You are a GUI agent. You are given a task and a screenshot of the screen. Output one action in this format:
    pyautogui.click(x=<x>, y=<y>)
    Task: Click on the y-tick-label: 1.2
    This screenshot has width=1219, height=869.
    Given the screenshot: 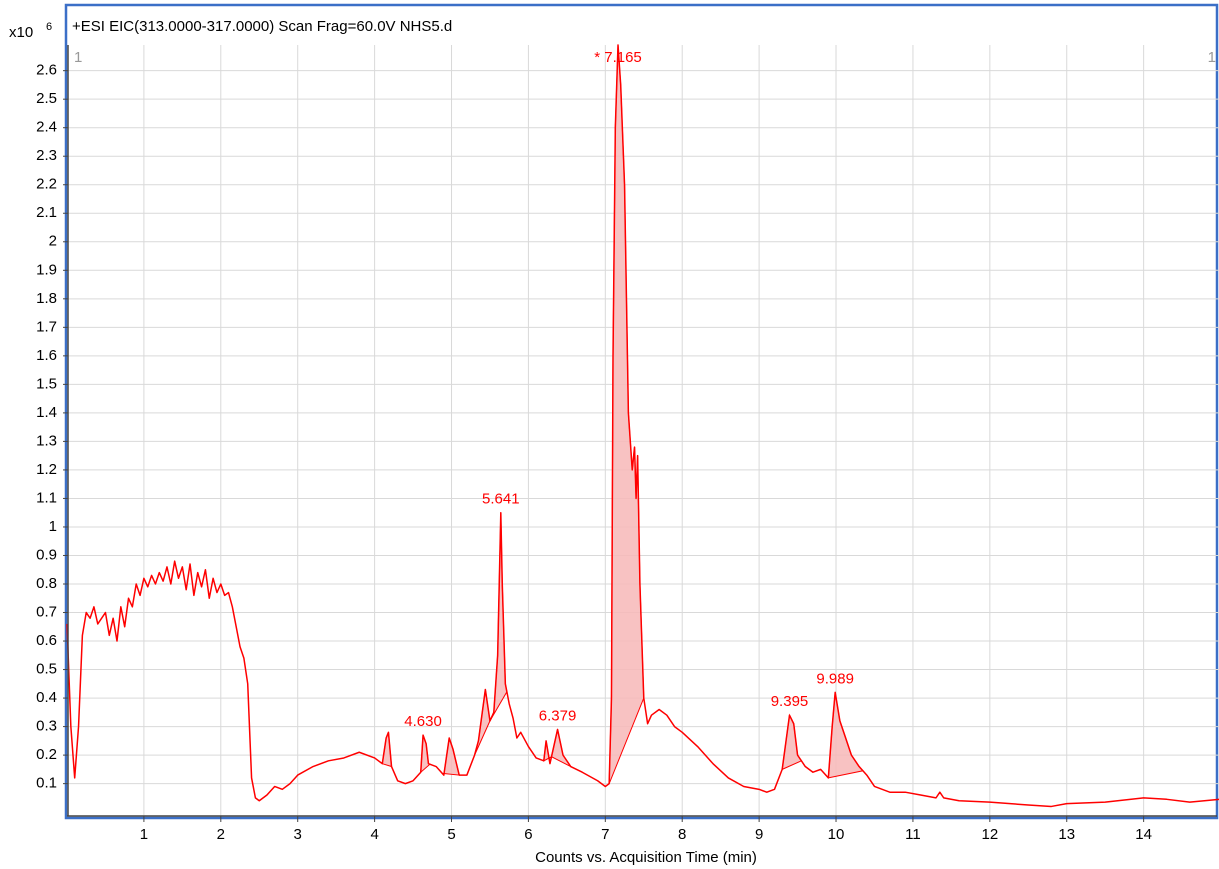 What is the action you would take?
    pyautogui.click(x=46, y=469)
    